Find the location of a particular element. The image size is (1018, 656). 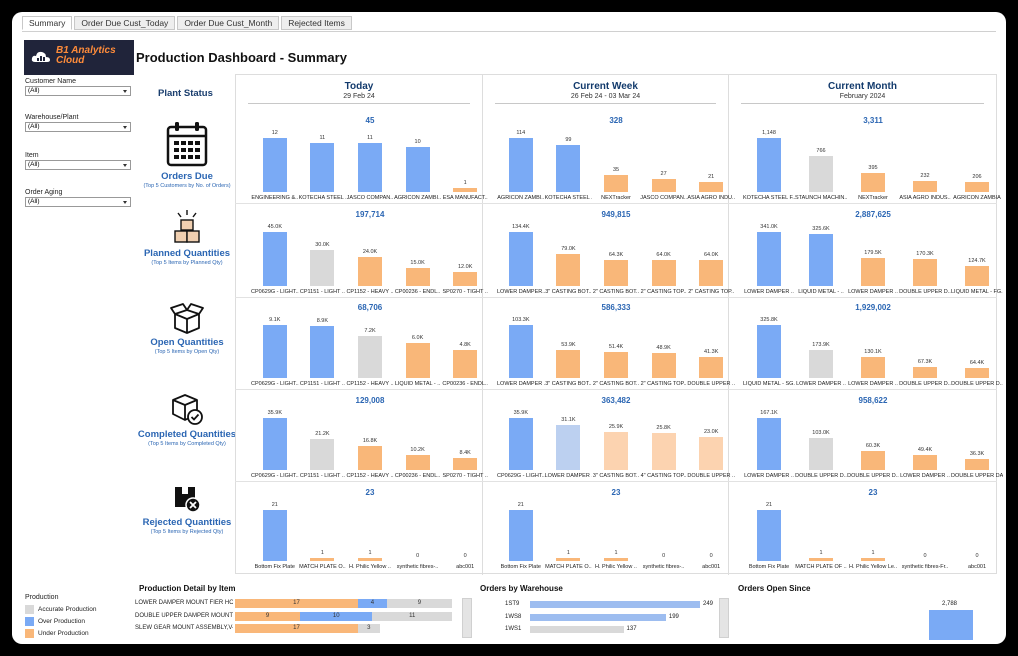

value-label: 4.8K is located at coordinates (465, 345).